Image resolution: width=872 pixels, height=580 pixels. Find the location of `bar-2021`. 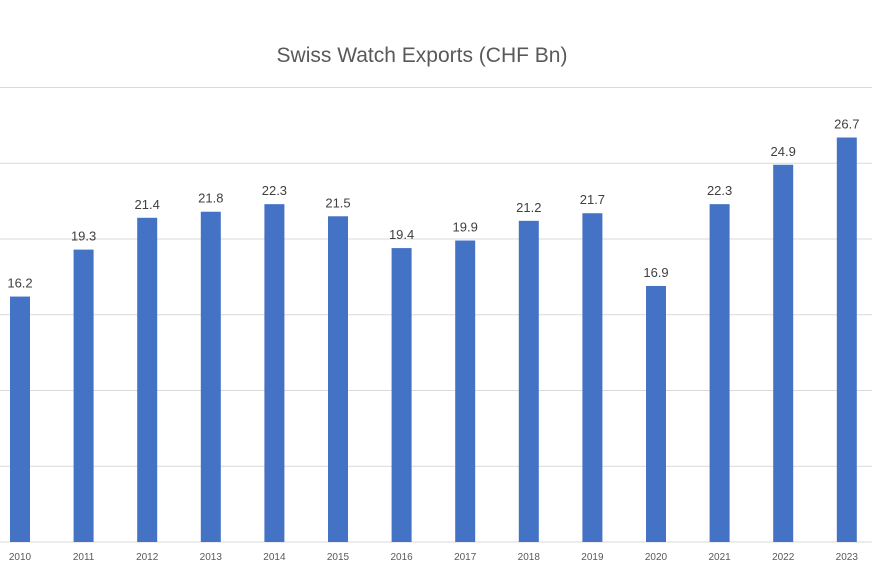

bar-2021 is located at coordinates (719, 373).